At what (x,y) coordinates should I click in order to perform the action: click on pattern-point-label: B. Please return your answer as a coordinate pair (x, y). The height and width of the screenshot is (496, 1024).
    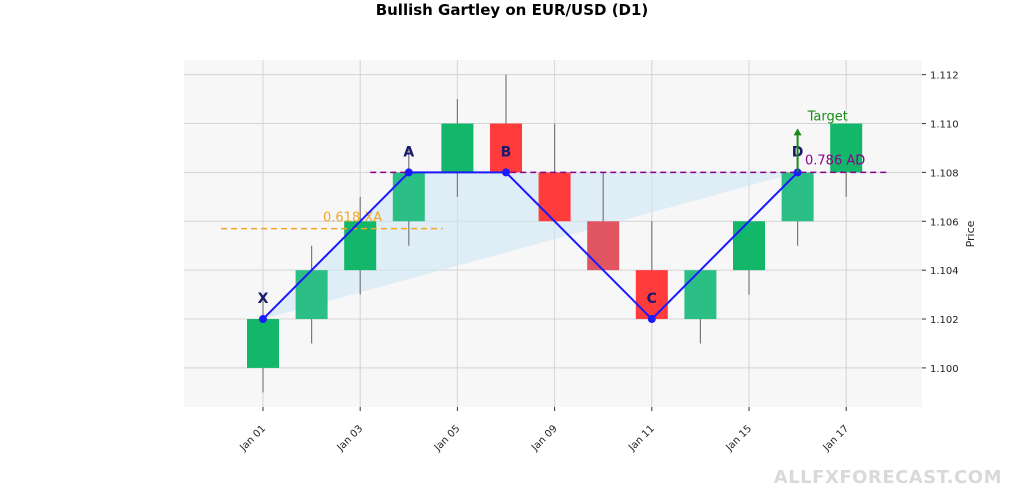
    Looking at the image, I should click on (506, 152).